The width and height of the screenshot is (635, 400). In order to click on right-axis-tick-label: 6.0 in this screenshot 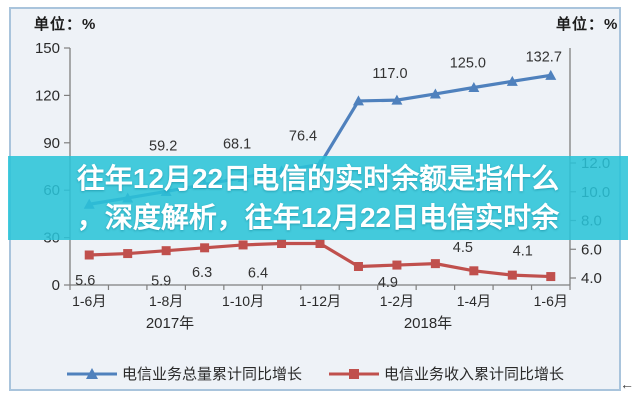, I will do `click(591, 249)`.